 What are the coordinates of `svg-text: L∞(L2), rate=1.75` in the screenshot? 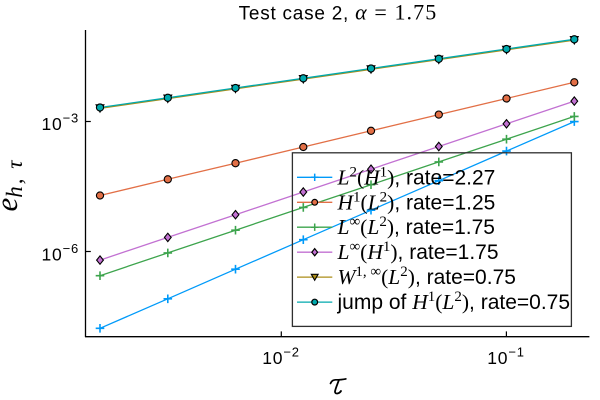 It's located at (416, 226).